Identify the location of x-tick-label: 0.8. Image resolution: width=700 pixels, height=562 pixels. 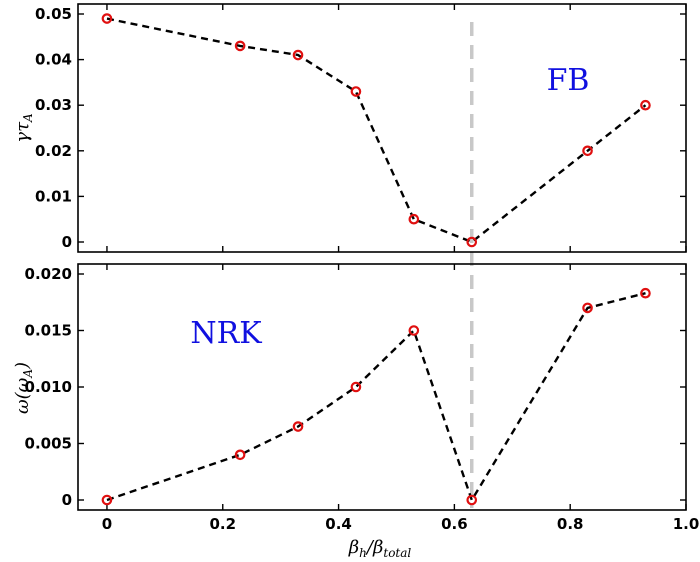
(570, 524).